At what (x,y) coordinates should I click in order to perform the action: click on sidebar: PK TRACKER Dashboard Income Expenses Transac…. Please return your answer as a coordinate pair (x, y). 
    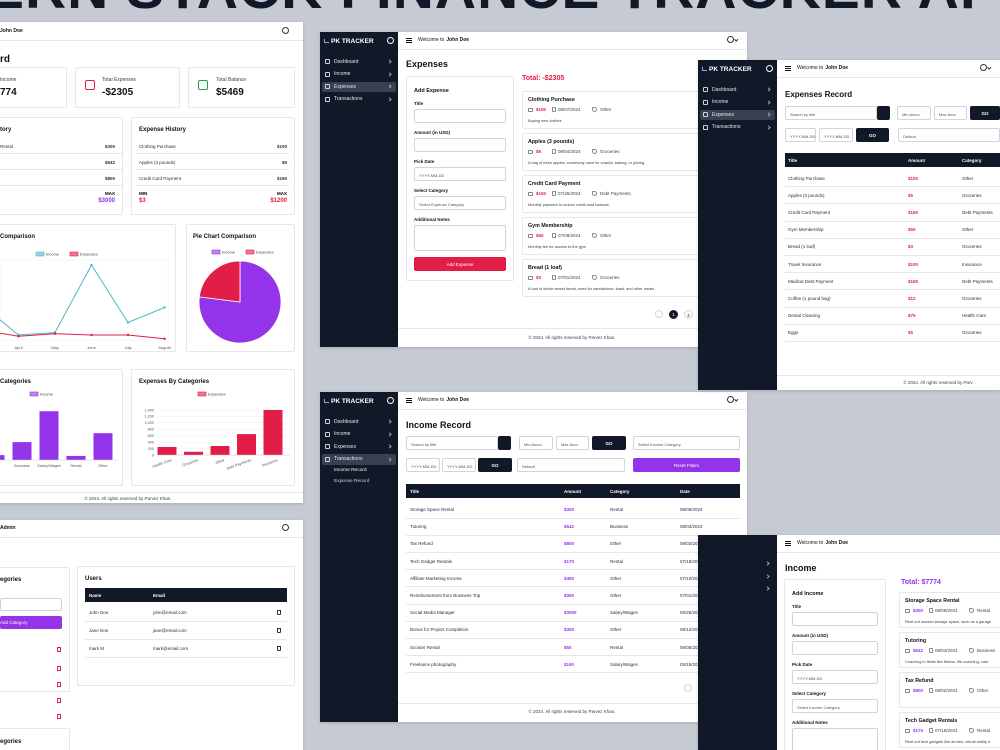
    Looking at the image, I should click on (359, 189).